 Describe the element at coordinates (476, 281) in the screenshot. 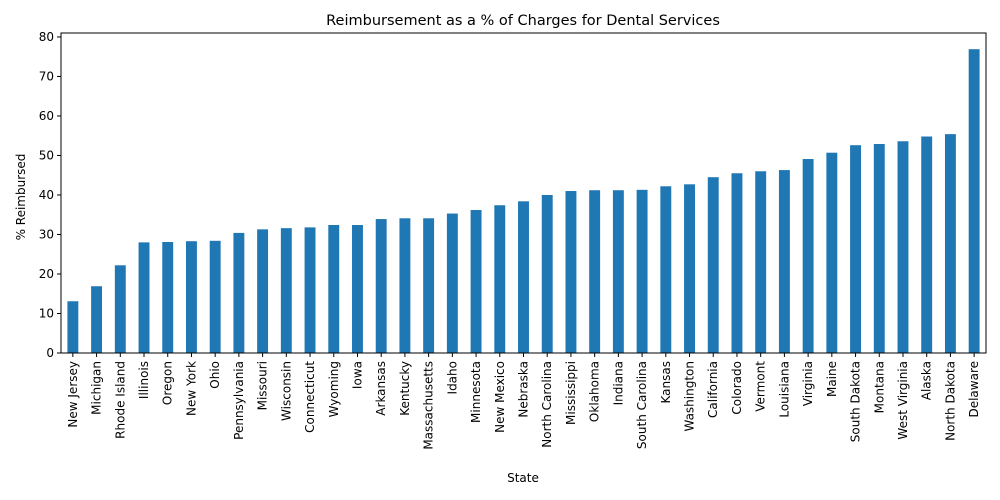

I see `bar-minnesota` at that location.